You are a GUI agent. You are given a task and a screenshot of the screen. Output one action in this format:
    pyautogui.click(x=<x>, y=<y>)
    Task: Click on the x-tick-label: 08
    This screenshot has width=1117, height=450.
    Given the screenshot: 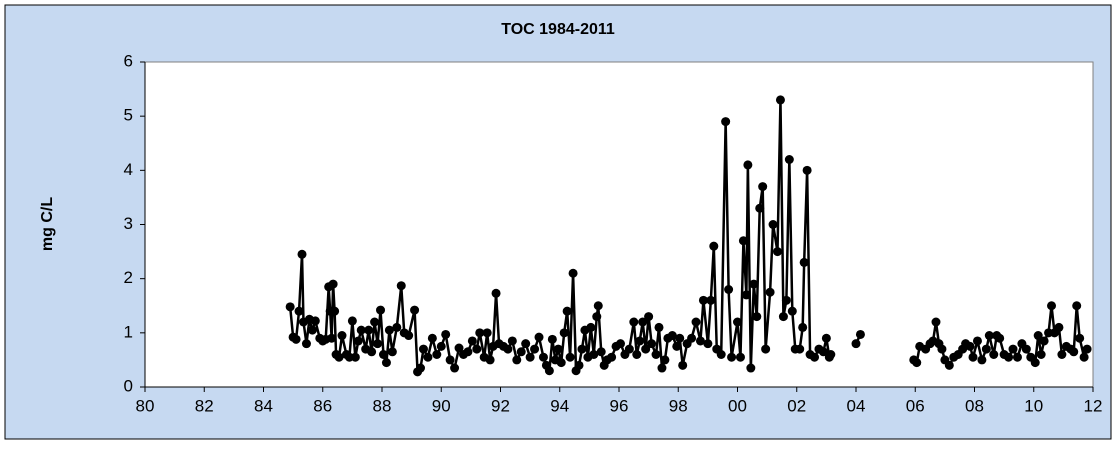 What is the action you would take?
    pyautogui.click(x=974, y=405)
    